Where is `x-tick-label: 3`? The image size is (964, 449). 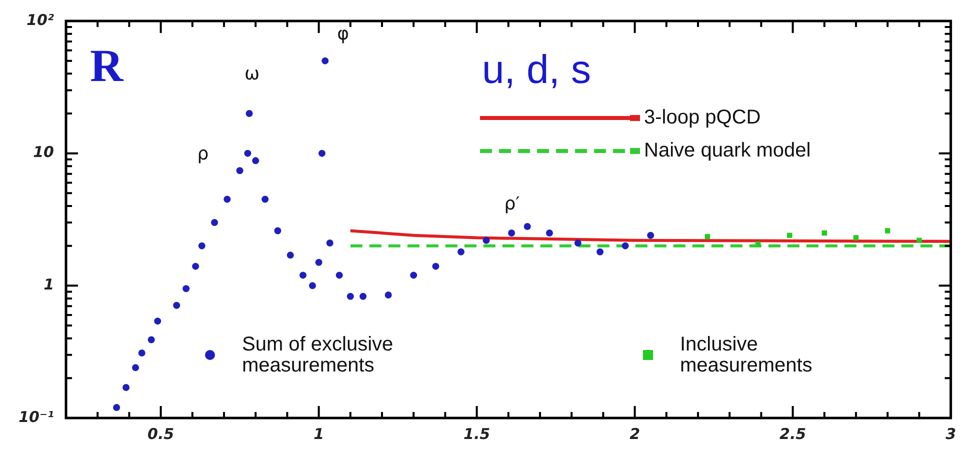
x-tick-label: 3 is located at coordinates (951, 433).